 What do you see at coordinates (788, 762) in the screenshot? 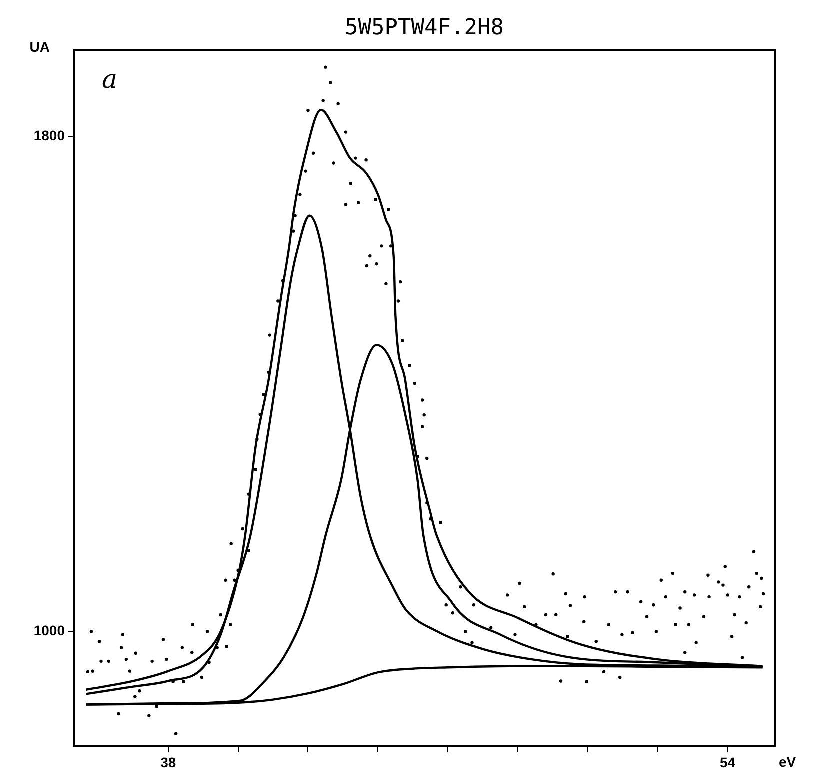
I see `x-axis-title: eV` at bounding box center [788, 762].